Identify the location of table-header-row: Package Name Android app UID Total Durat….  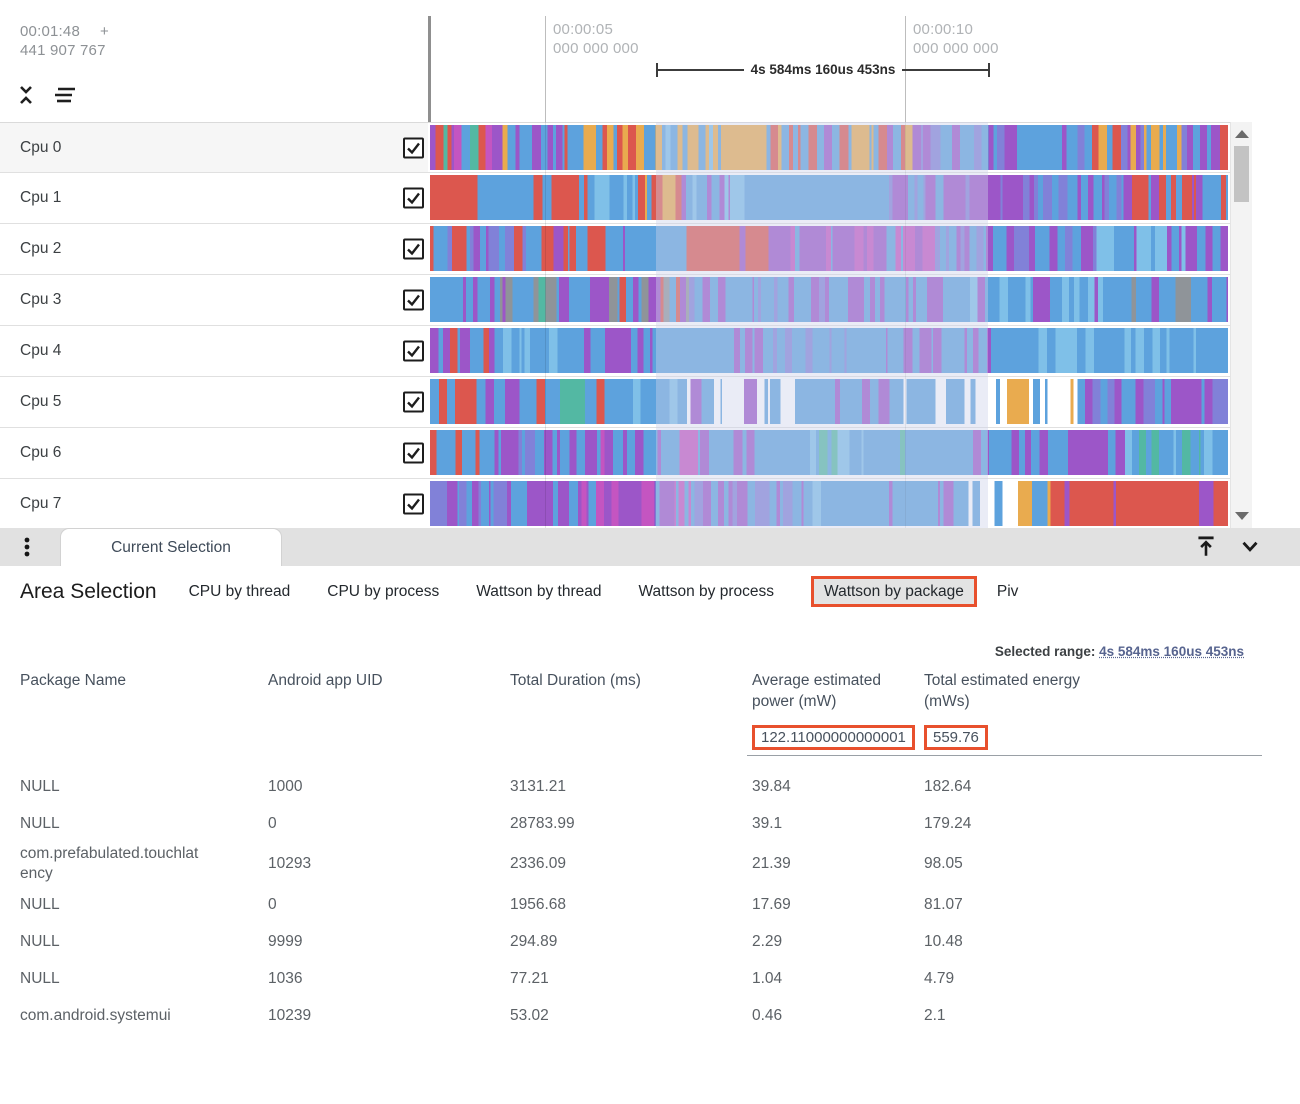
(637, 688).